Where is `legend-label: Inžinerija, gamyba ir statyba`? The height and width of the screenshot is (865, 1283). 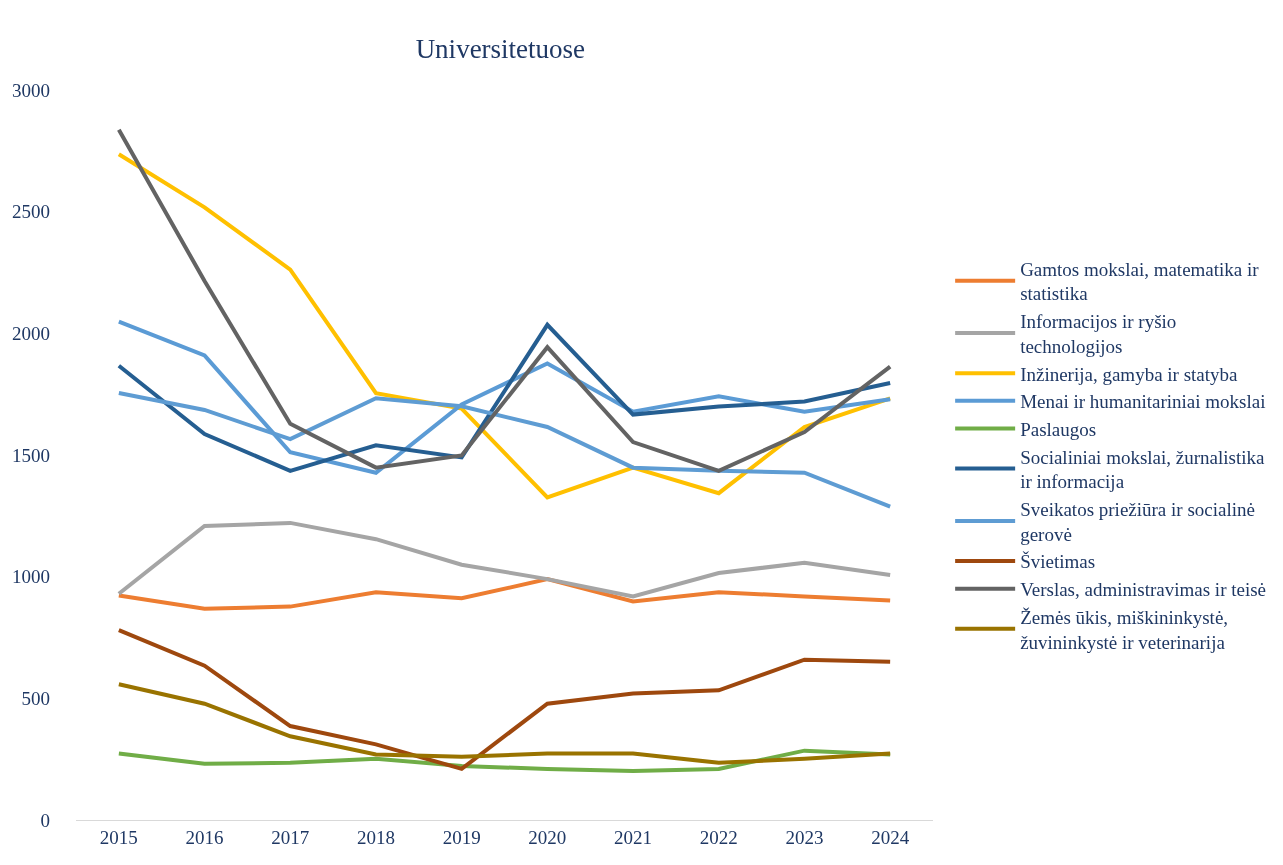 legend-label: Inžinerija, gamyba ir statyba is located at coordinates (1129, 374).